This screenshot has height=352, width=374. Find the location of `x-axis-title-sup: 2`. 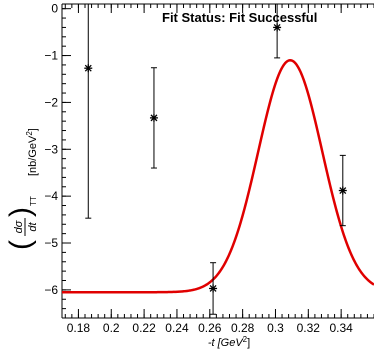

x-axis-title-sup: 2 is located at coordinates (245, 339).